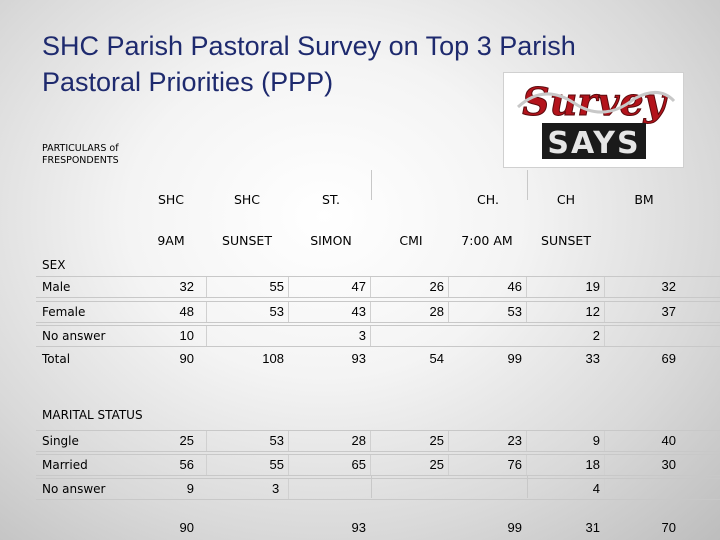  I want to click on table-cell: 2, so click(596, 335).